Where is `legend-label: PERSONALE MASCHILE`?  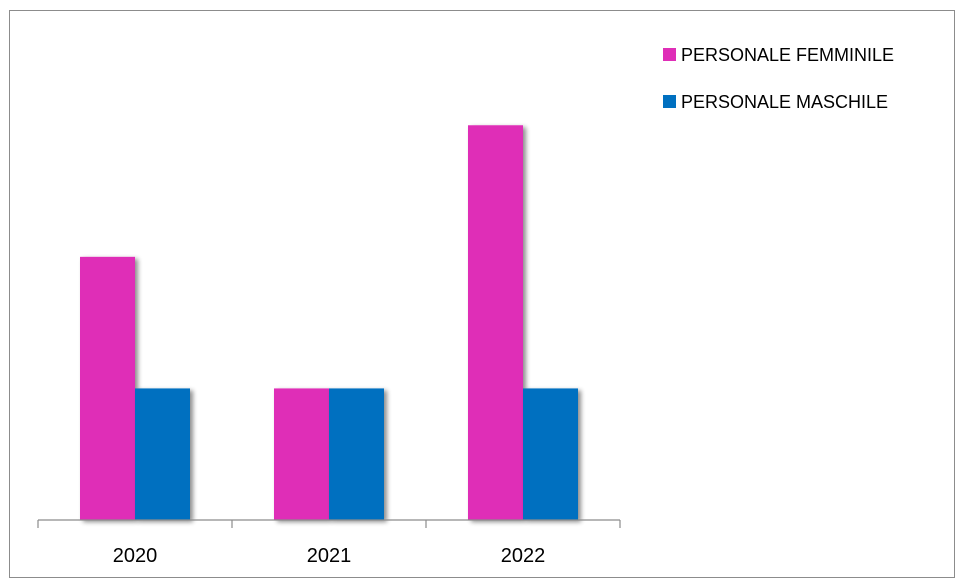 legend-label: PERSONALE MASCHILE is located at coordinates (784, 102).